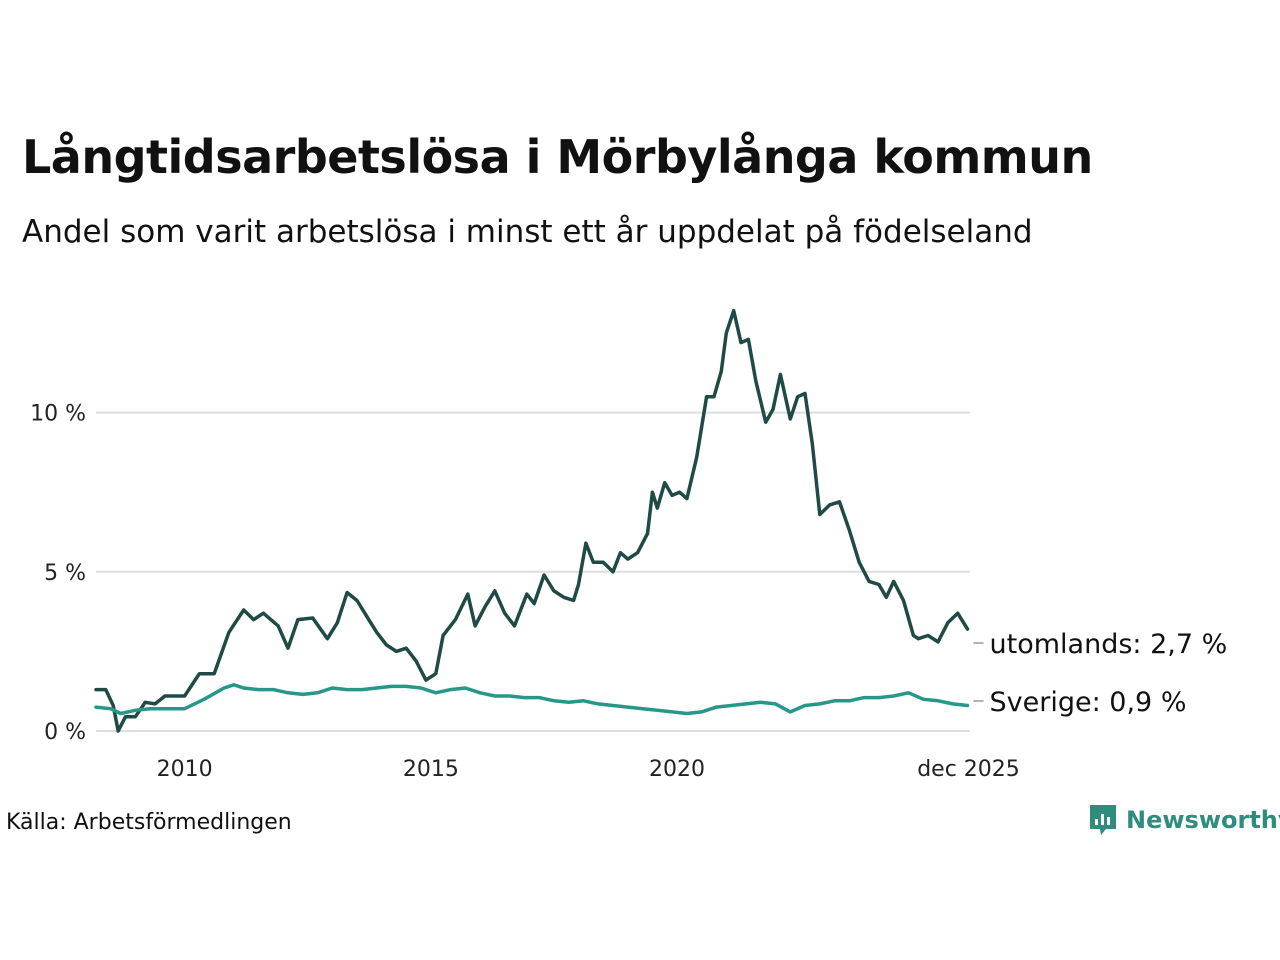 Image resolution: width=1280 pixels, height=960 pixels. Describe the element at coordinates (557, 157) in the screenshot. I see `chart-title: Långtidsarbetslösa i Mörbylånga kommun` at that location.